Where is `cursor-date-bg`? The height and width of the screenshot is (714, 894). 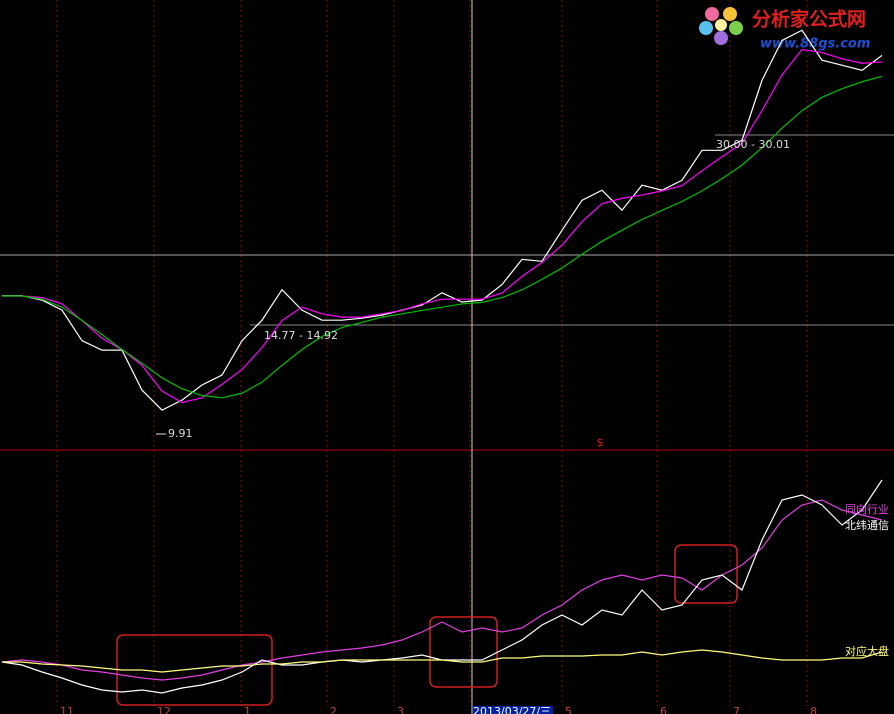 cursor-date-bg is located at coordinates (513, 710).